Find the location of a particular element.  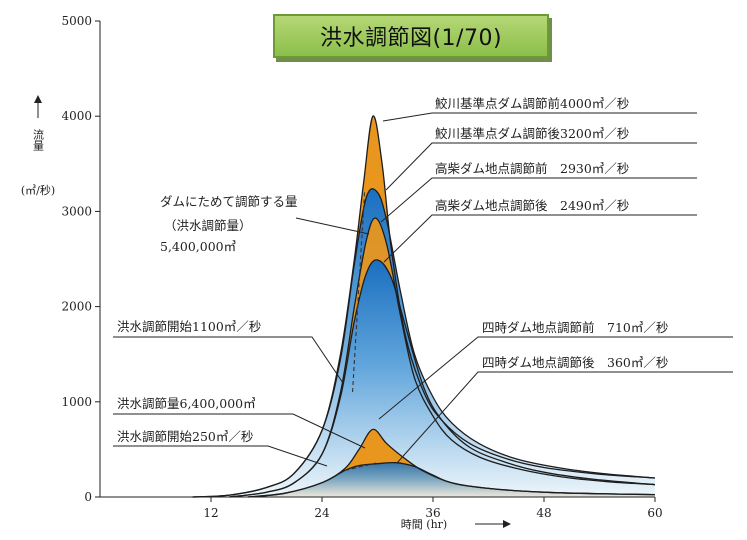

dam-control-start-dash is located at coordinates (358, 292).